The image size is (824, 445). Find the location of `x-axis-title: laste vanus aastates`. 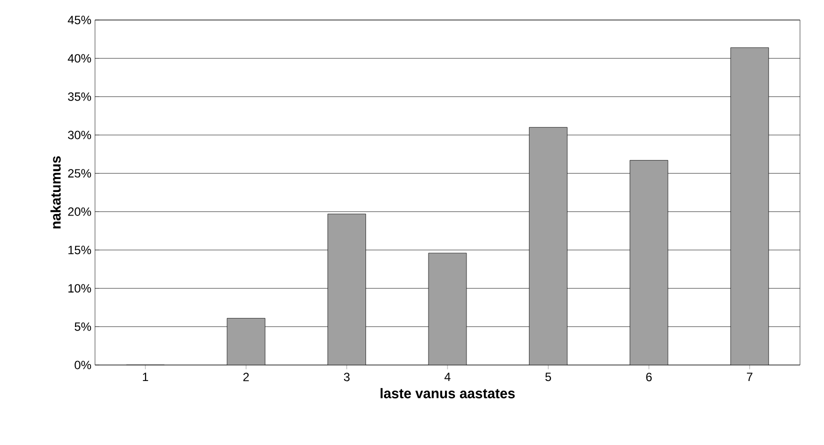

x-axis-title: laste vanus aastates is located at coordinates (447, 393).